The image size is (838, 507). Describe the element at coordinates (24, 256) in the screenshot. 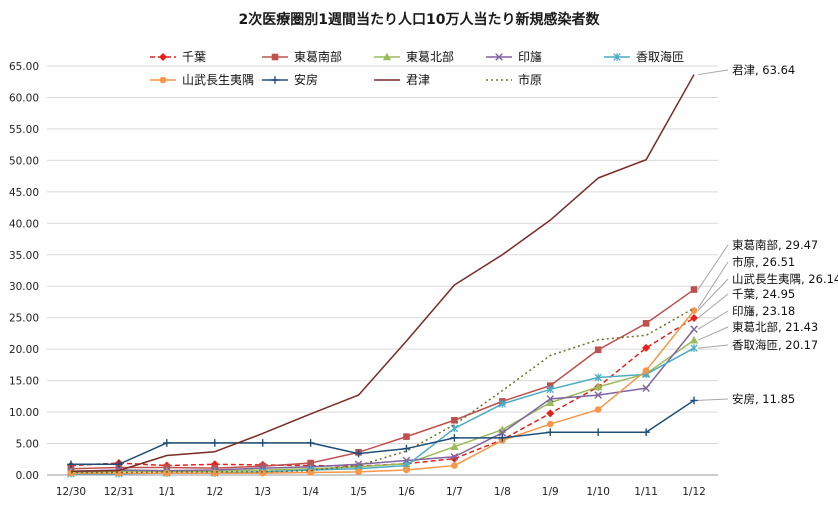

I see `y-tick-label-7: 35.00` at that location.